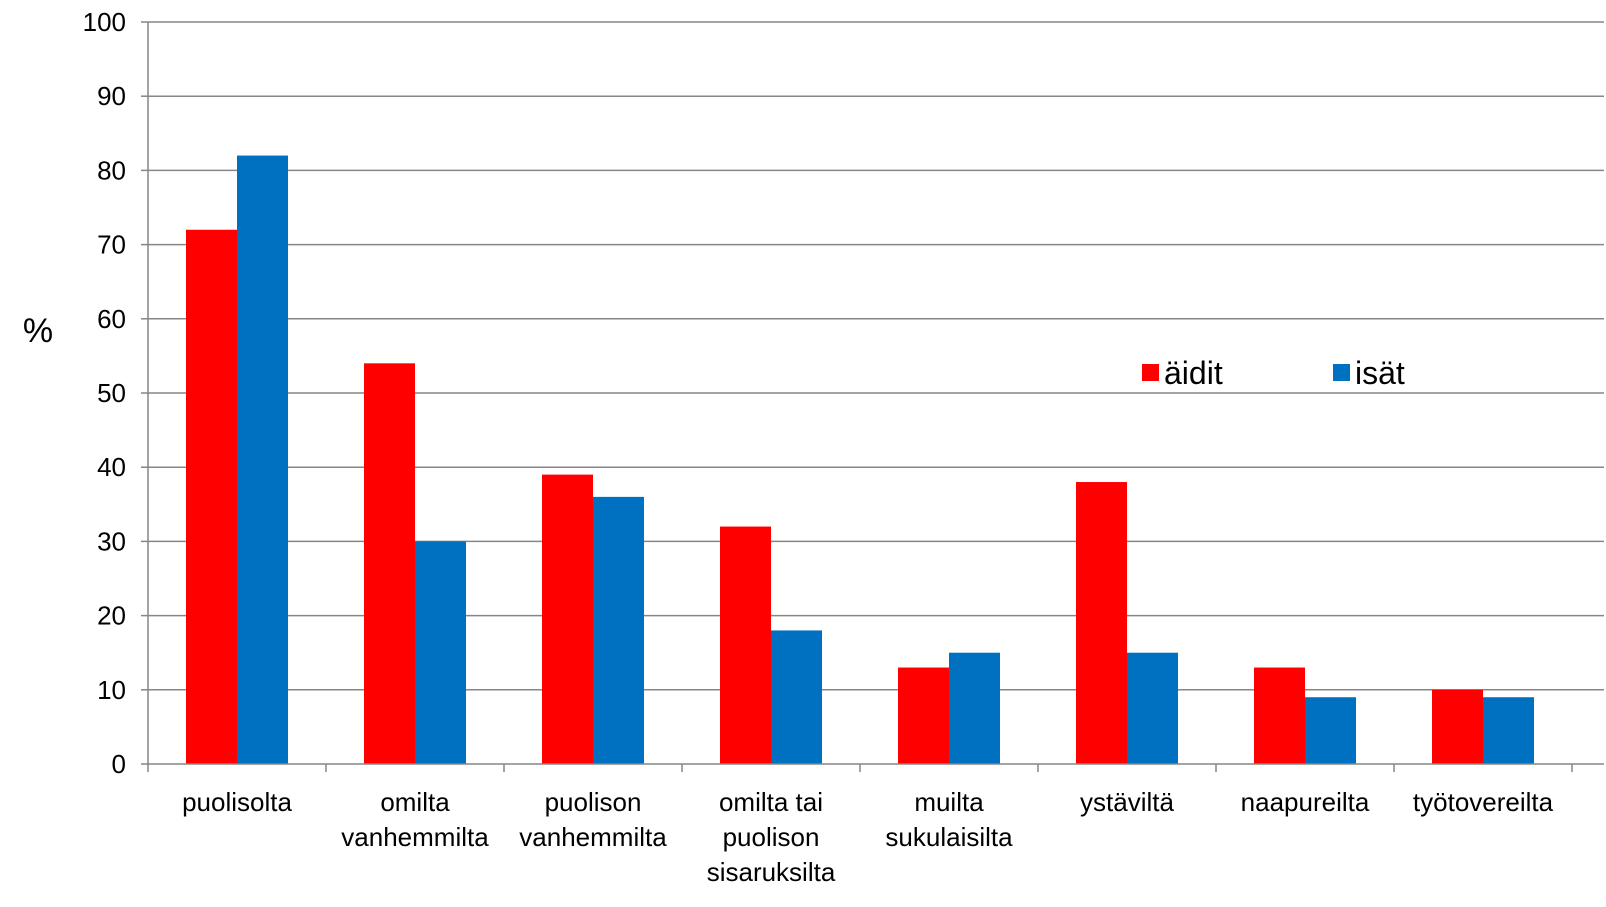 The width and height of the screenshot is (1606, 907). What do you see at coordinates (415, 802) in the screenshot?
I see `x-category-label: omilta` at bounding box center [415, 802].